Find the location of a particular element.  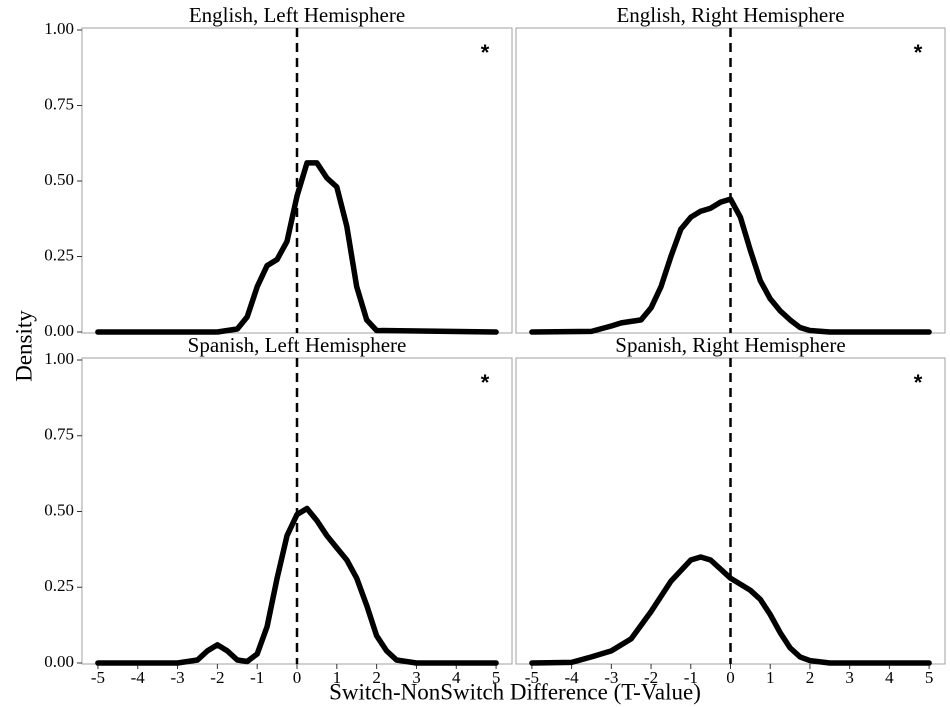

panel-title: Spanish, Right Hemisphere is located at coordinates (730, 345).